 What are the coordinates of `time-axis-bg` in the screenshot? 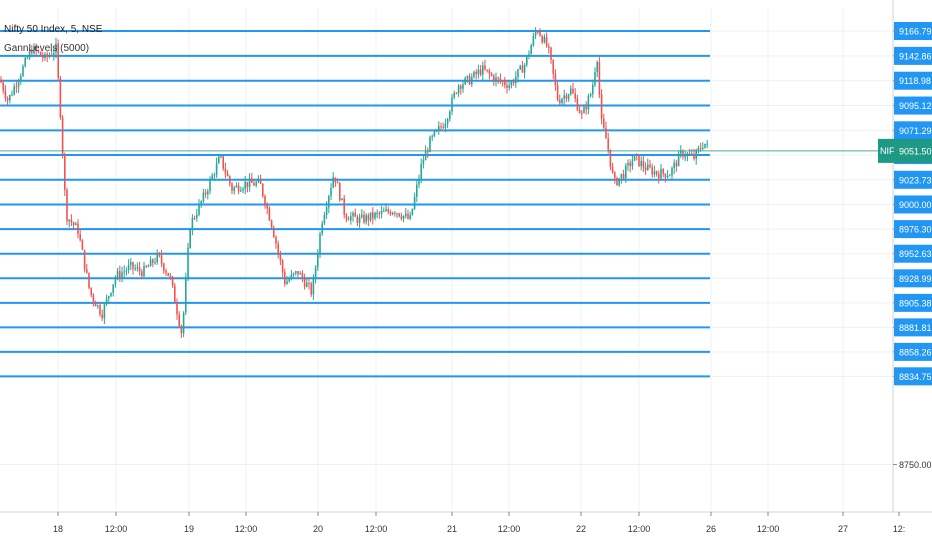 It's located at (466, 531).